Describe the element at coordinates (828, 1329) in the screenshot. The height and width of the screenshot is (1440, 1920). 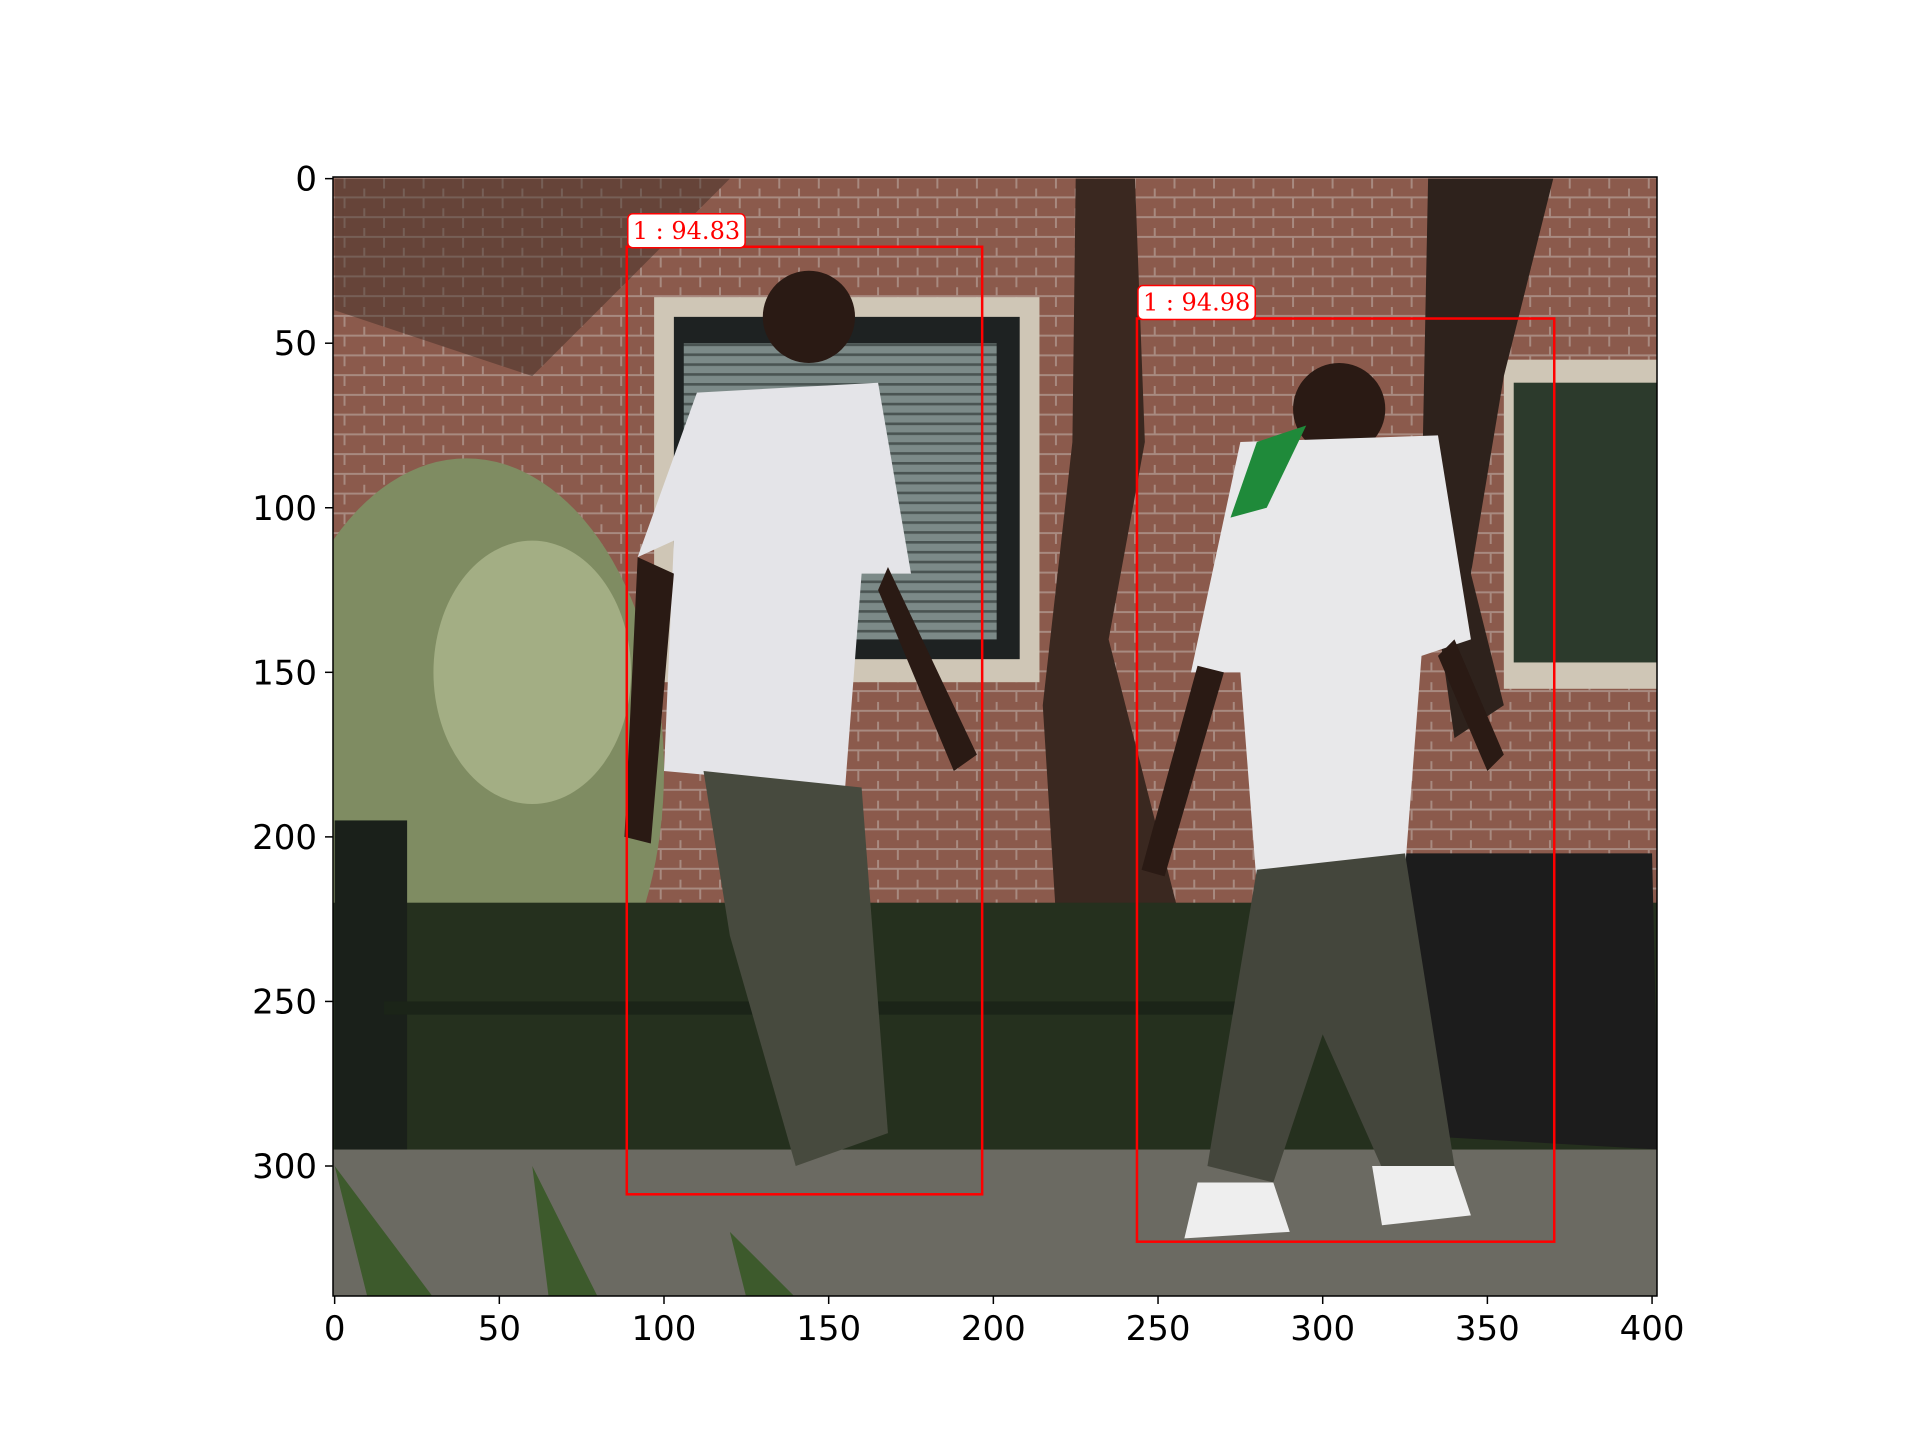
I see `x-tick-label: 150` at that location.